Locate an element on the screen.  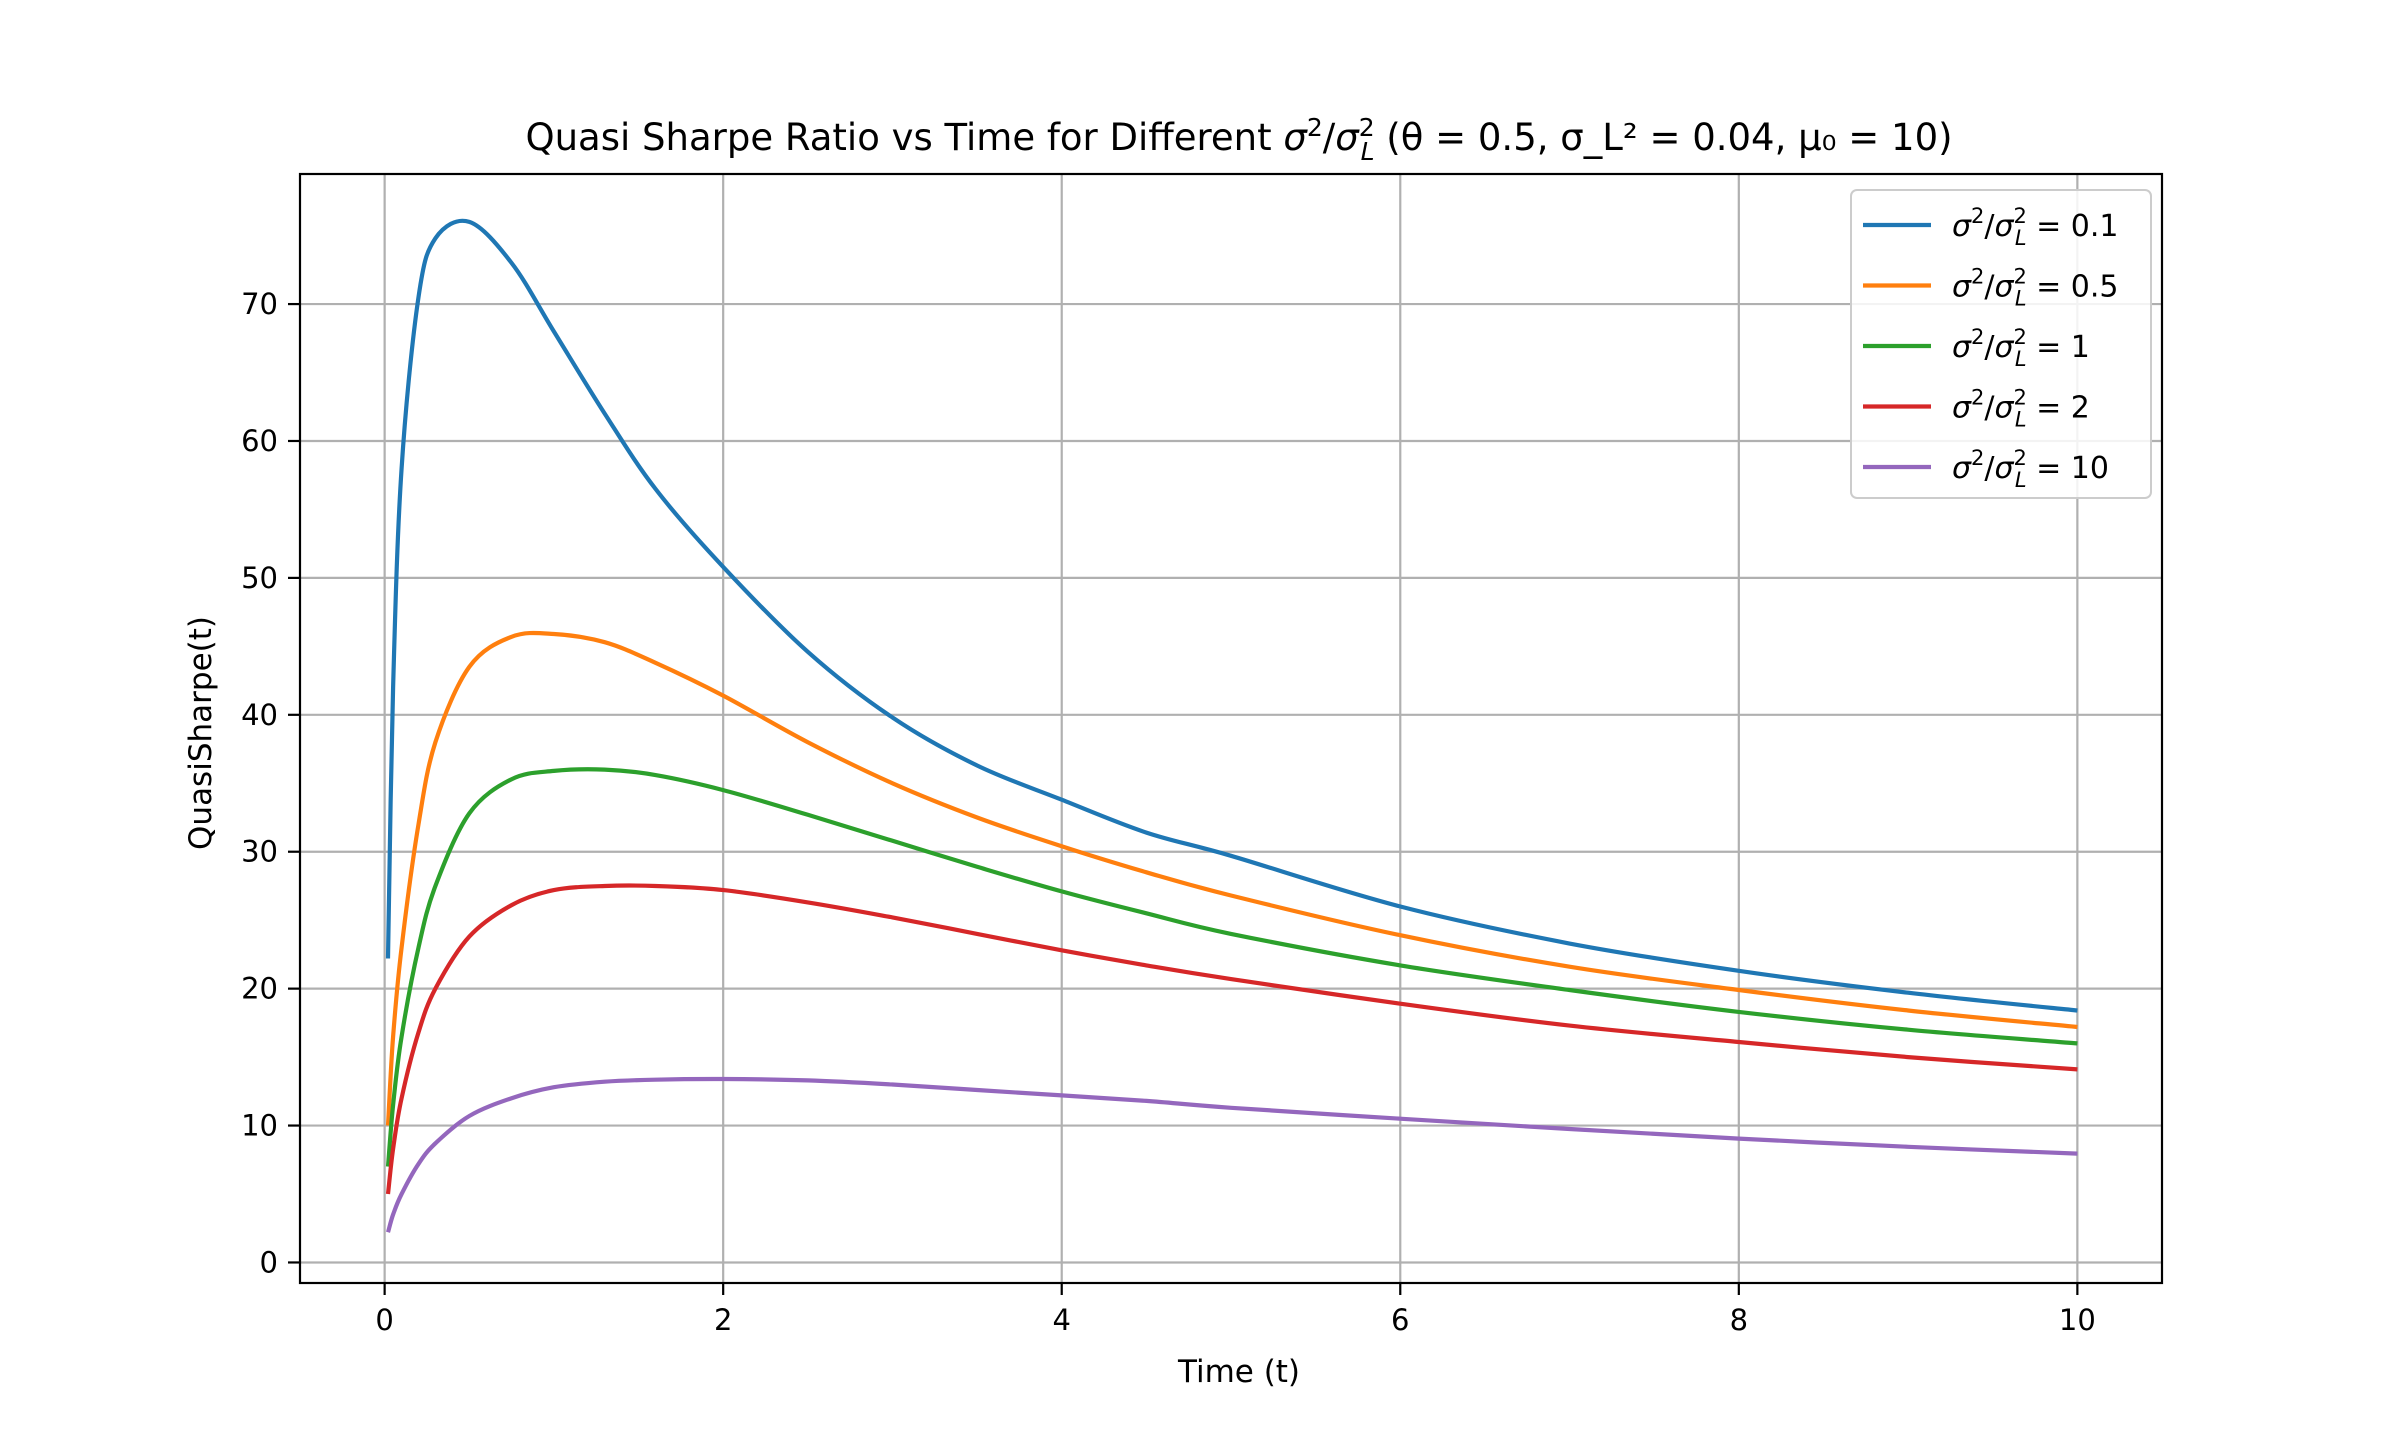
y-tick-label: 10 is located at coordinates (259, 1126).